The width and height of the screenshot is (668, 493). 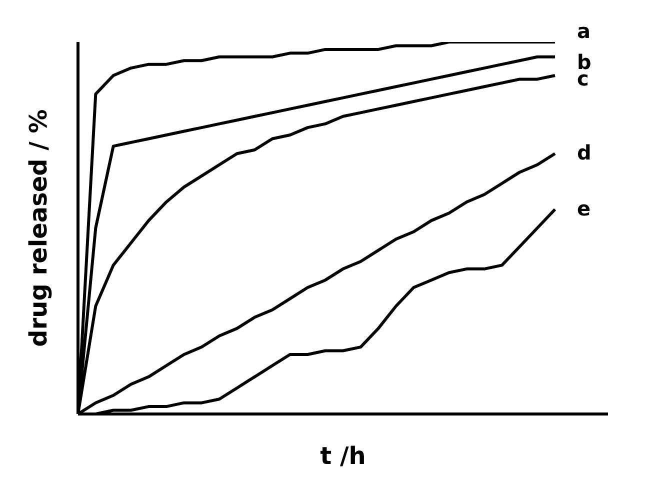 I want to click on series-label: e, so click(x=584, y=208).